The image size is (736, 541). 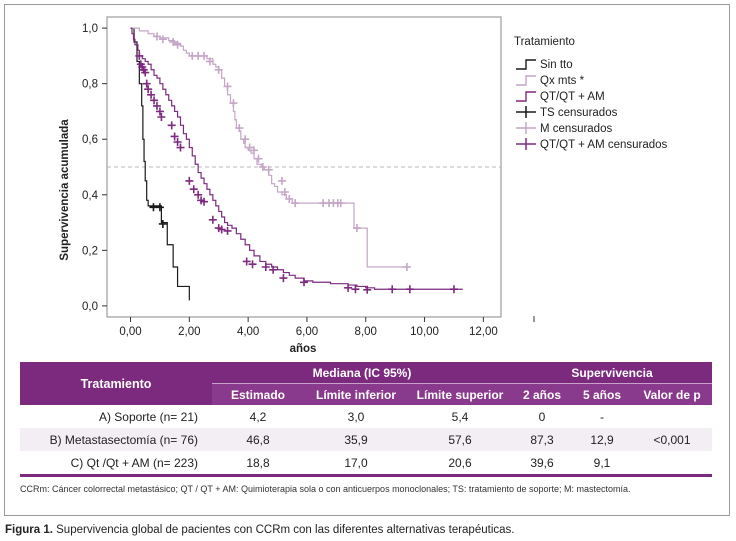 I want to click on y-tick-label: 0,0, so click(x=90, y=307).